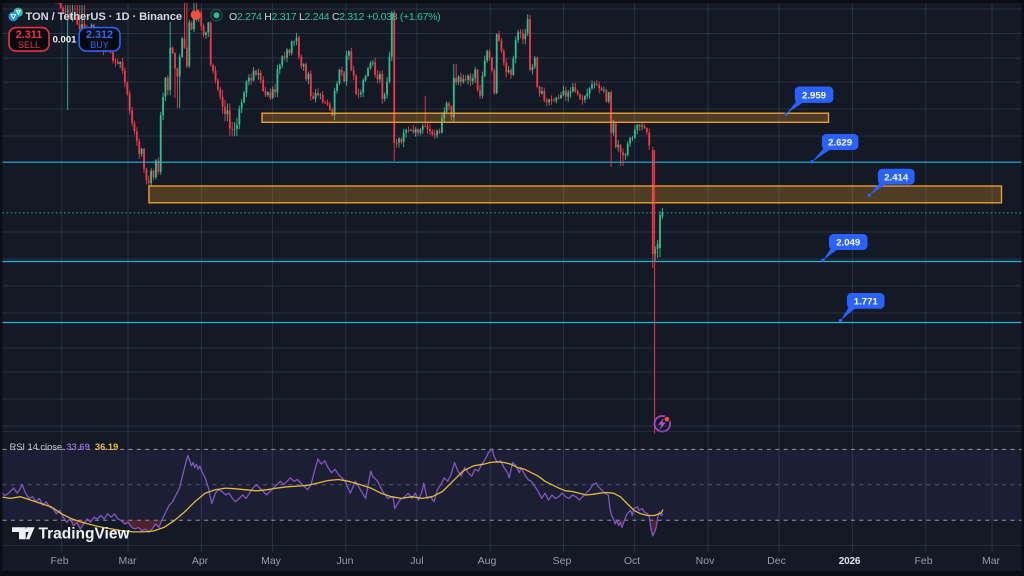 The image size is (1024, 576). Describe the element at coordinates (562, 561) in the screenshot. I see `svg-text: Sep` at that location.